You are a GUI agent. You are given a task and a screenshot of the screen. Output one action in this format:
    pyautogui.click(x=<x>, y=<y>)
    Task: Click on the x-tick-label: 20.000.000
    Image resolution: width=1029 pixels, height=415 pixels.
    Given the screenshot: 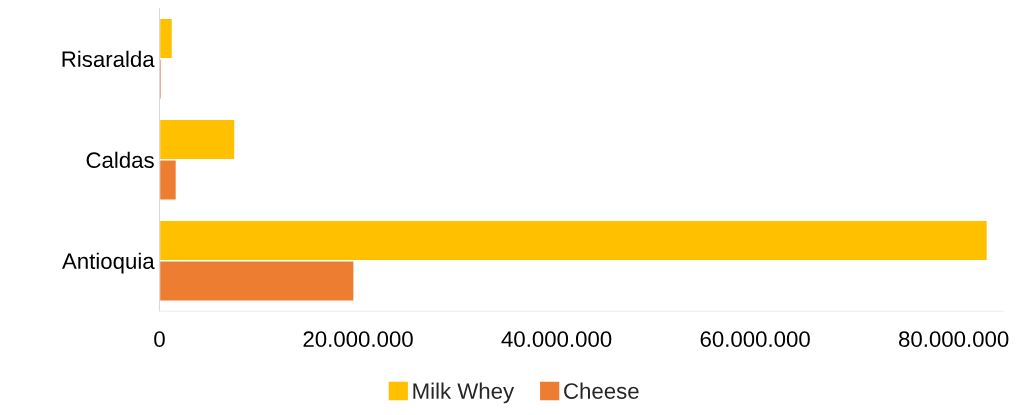 What is the action you would take?
    pyautogui.click(x=358, y=339)
    